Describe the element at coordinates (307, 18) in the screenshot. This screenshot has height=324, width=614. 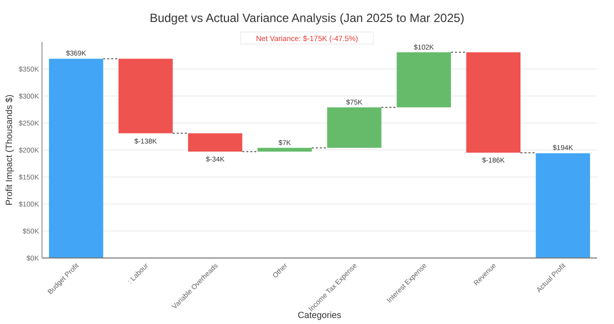
I see `chart-title: Budget vs Actual Variance Analysis (Jan 2025 to Mar 2025)` at that location.